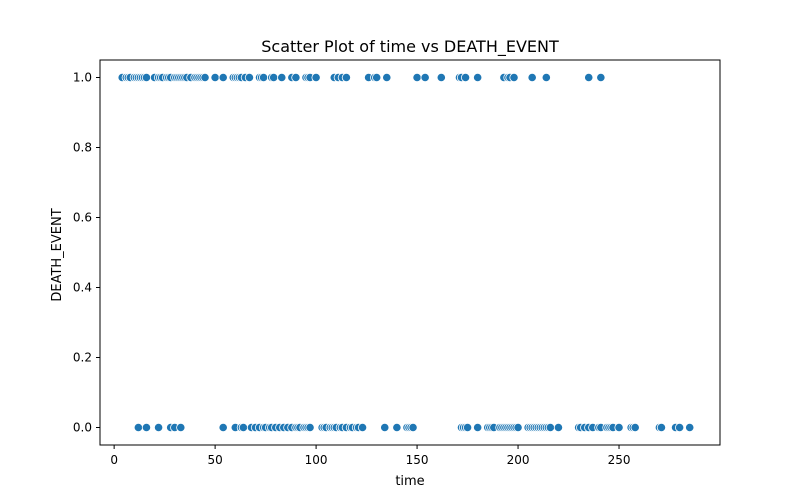 The image size is (800, 504). I want to click on x-tick-label: 100, so click(316, 460).